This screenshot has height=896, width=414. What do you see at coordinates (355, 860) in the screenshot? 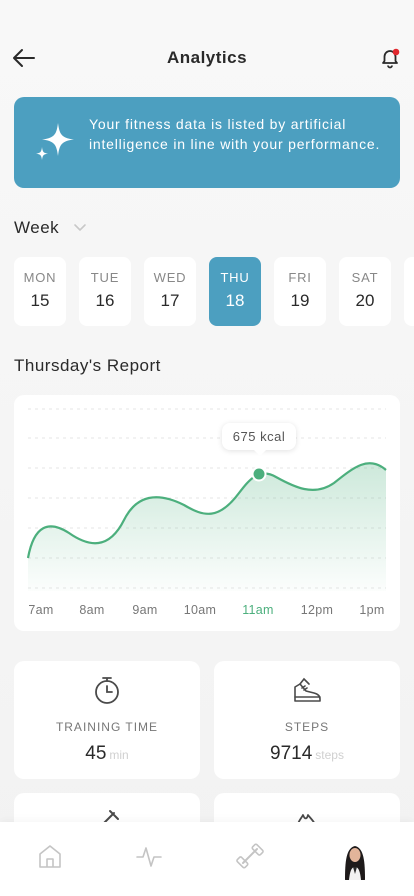
I see `avatar` at bounding box center [355, 860].